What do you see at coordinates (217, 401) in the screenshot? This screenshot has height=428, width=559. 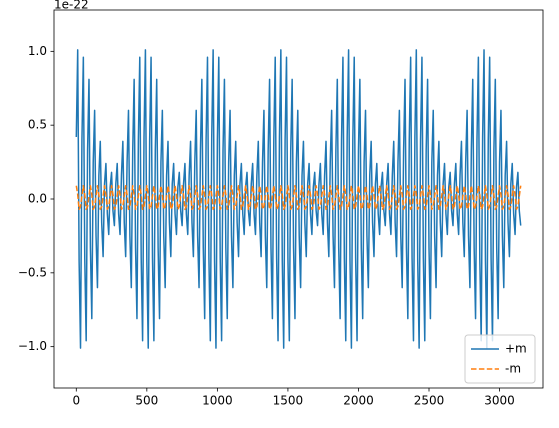 I see `x-tick-label: 1000` at bounding box center [217, 401].